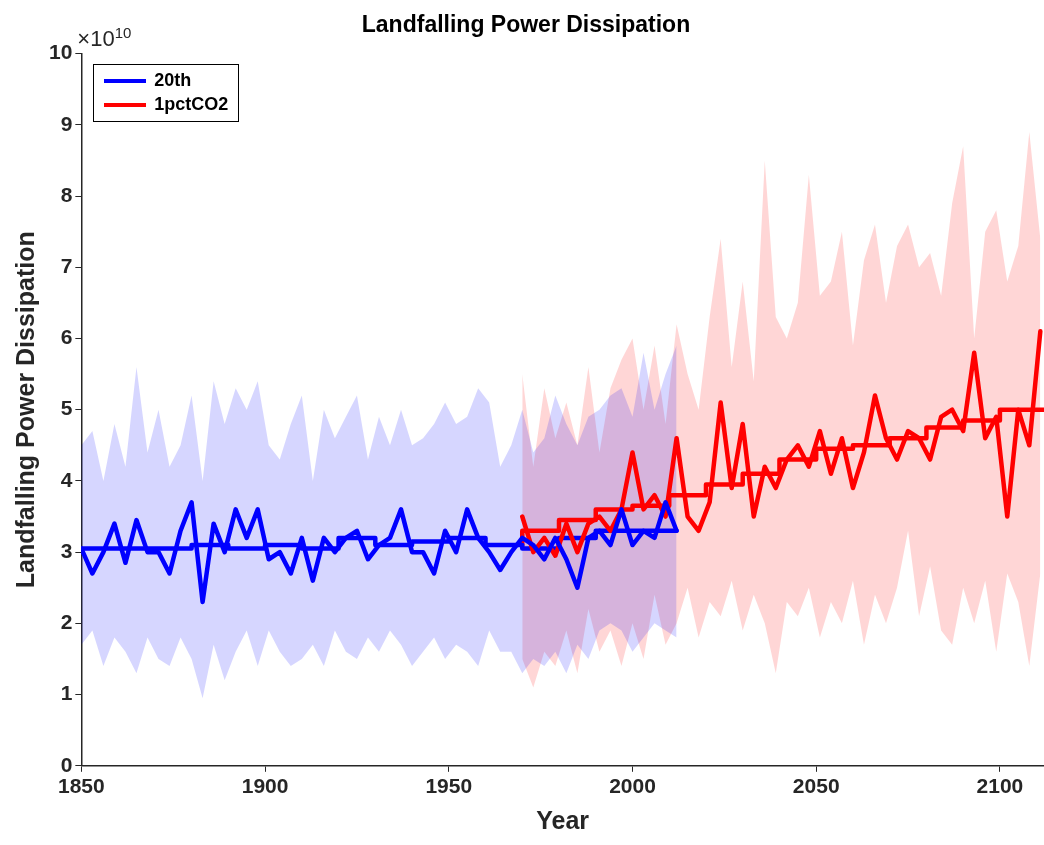 The height and width of the screenshot is (845, 1044). I want to click on y-tick-label: 10, so click(61, 52).